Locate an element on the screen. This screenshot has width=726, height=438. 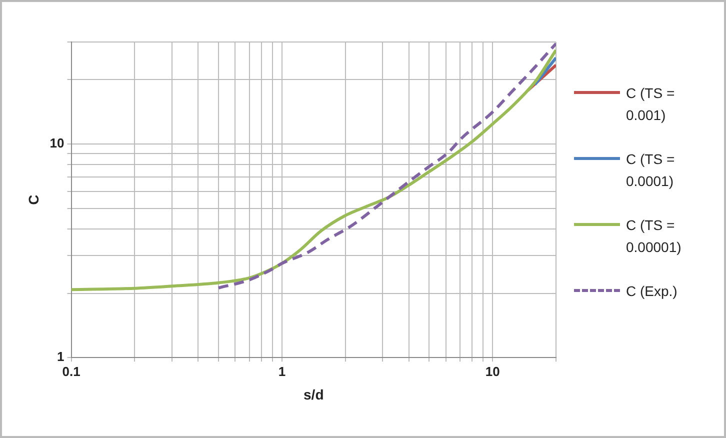
y-axis-title: C is located at coordinates (33, 199).